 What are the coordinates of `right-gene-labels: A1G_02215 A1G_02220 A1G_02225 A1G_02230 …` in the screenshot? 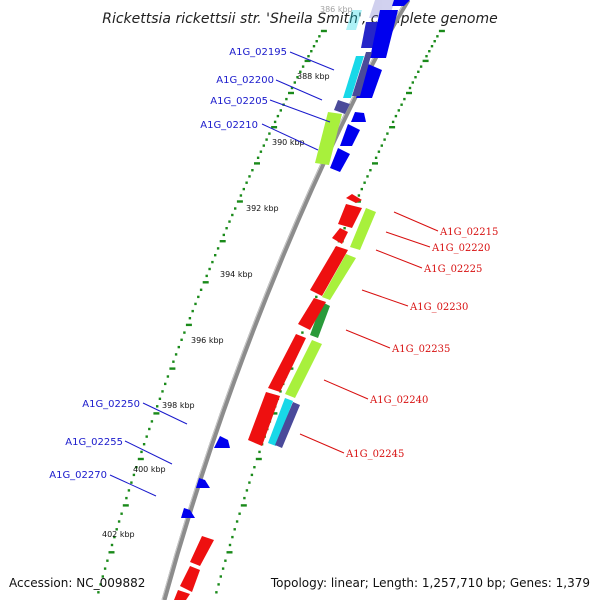 It's located at (421, 343).